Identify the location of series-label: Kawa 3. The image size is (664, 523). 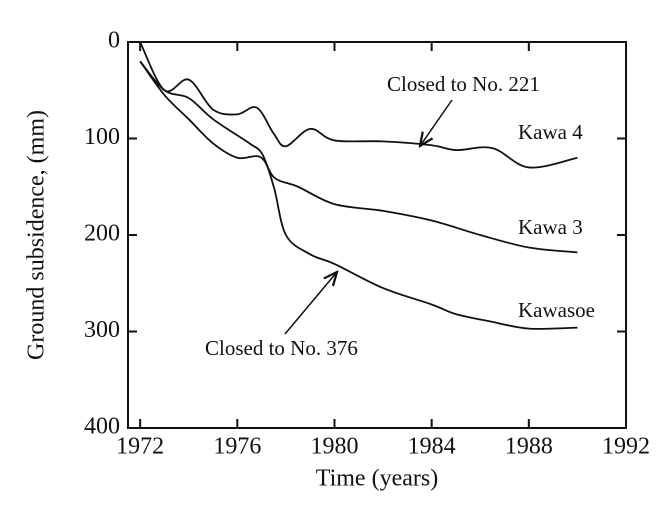
(550, 227).